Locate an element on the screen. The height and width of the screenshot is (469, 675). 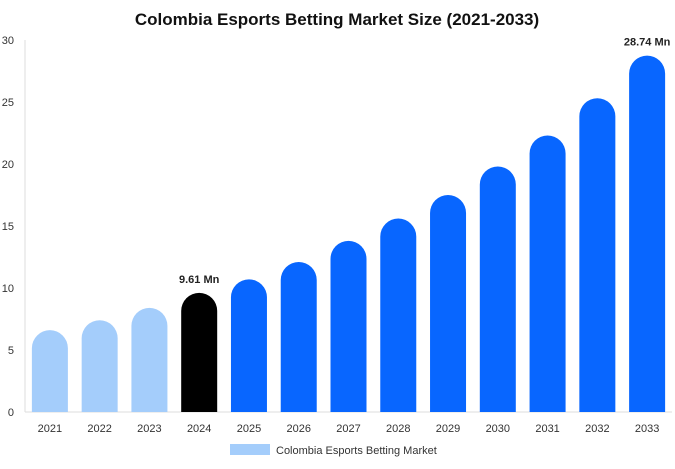
x-tick-label: 2026 is located at coordinates (298, 429).